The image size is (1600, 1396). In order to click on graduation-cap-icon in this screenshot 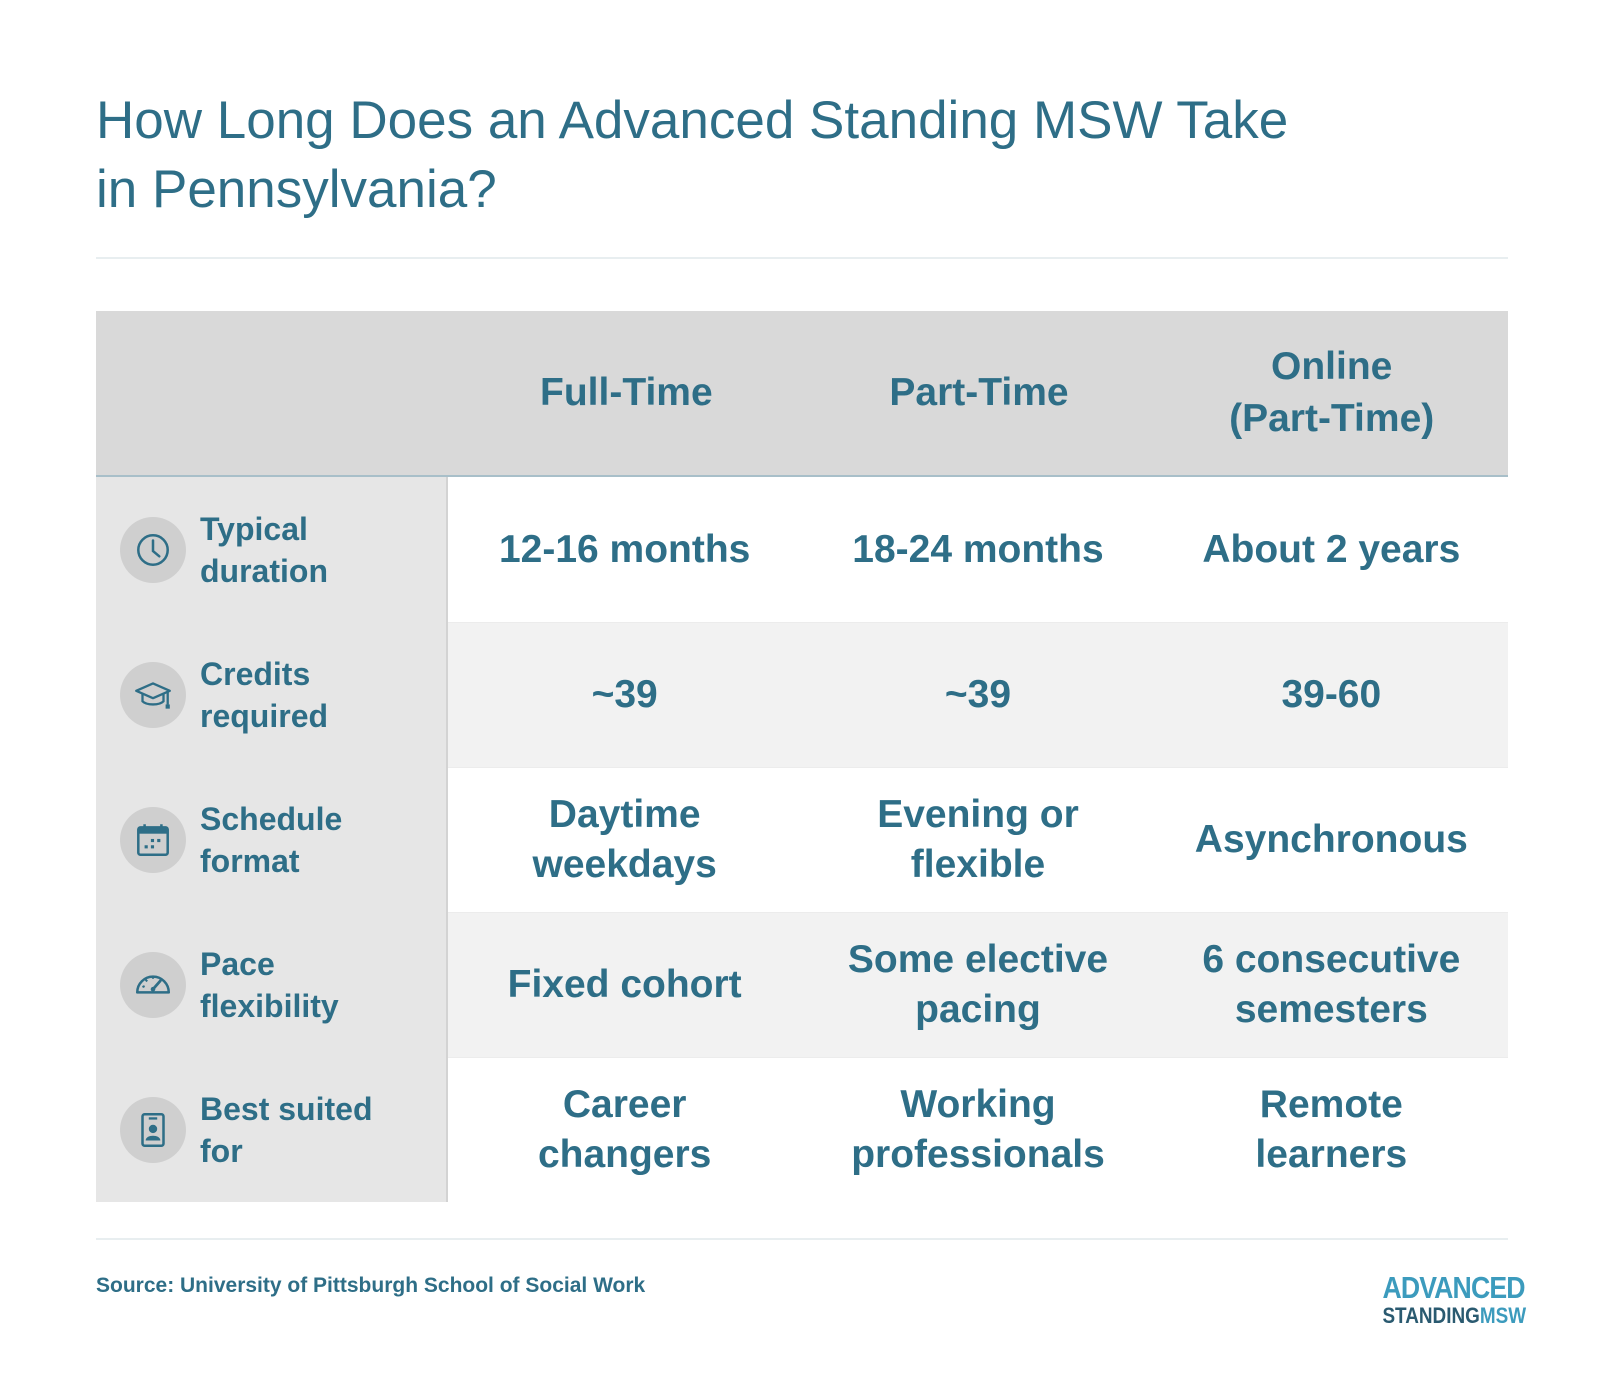, I will do `click(153, 694)`.